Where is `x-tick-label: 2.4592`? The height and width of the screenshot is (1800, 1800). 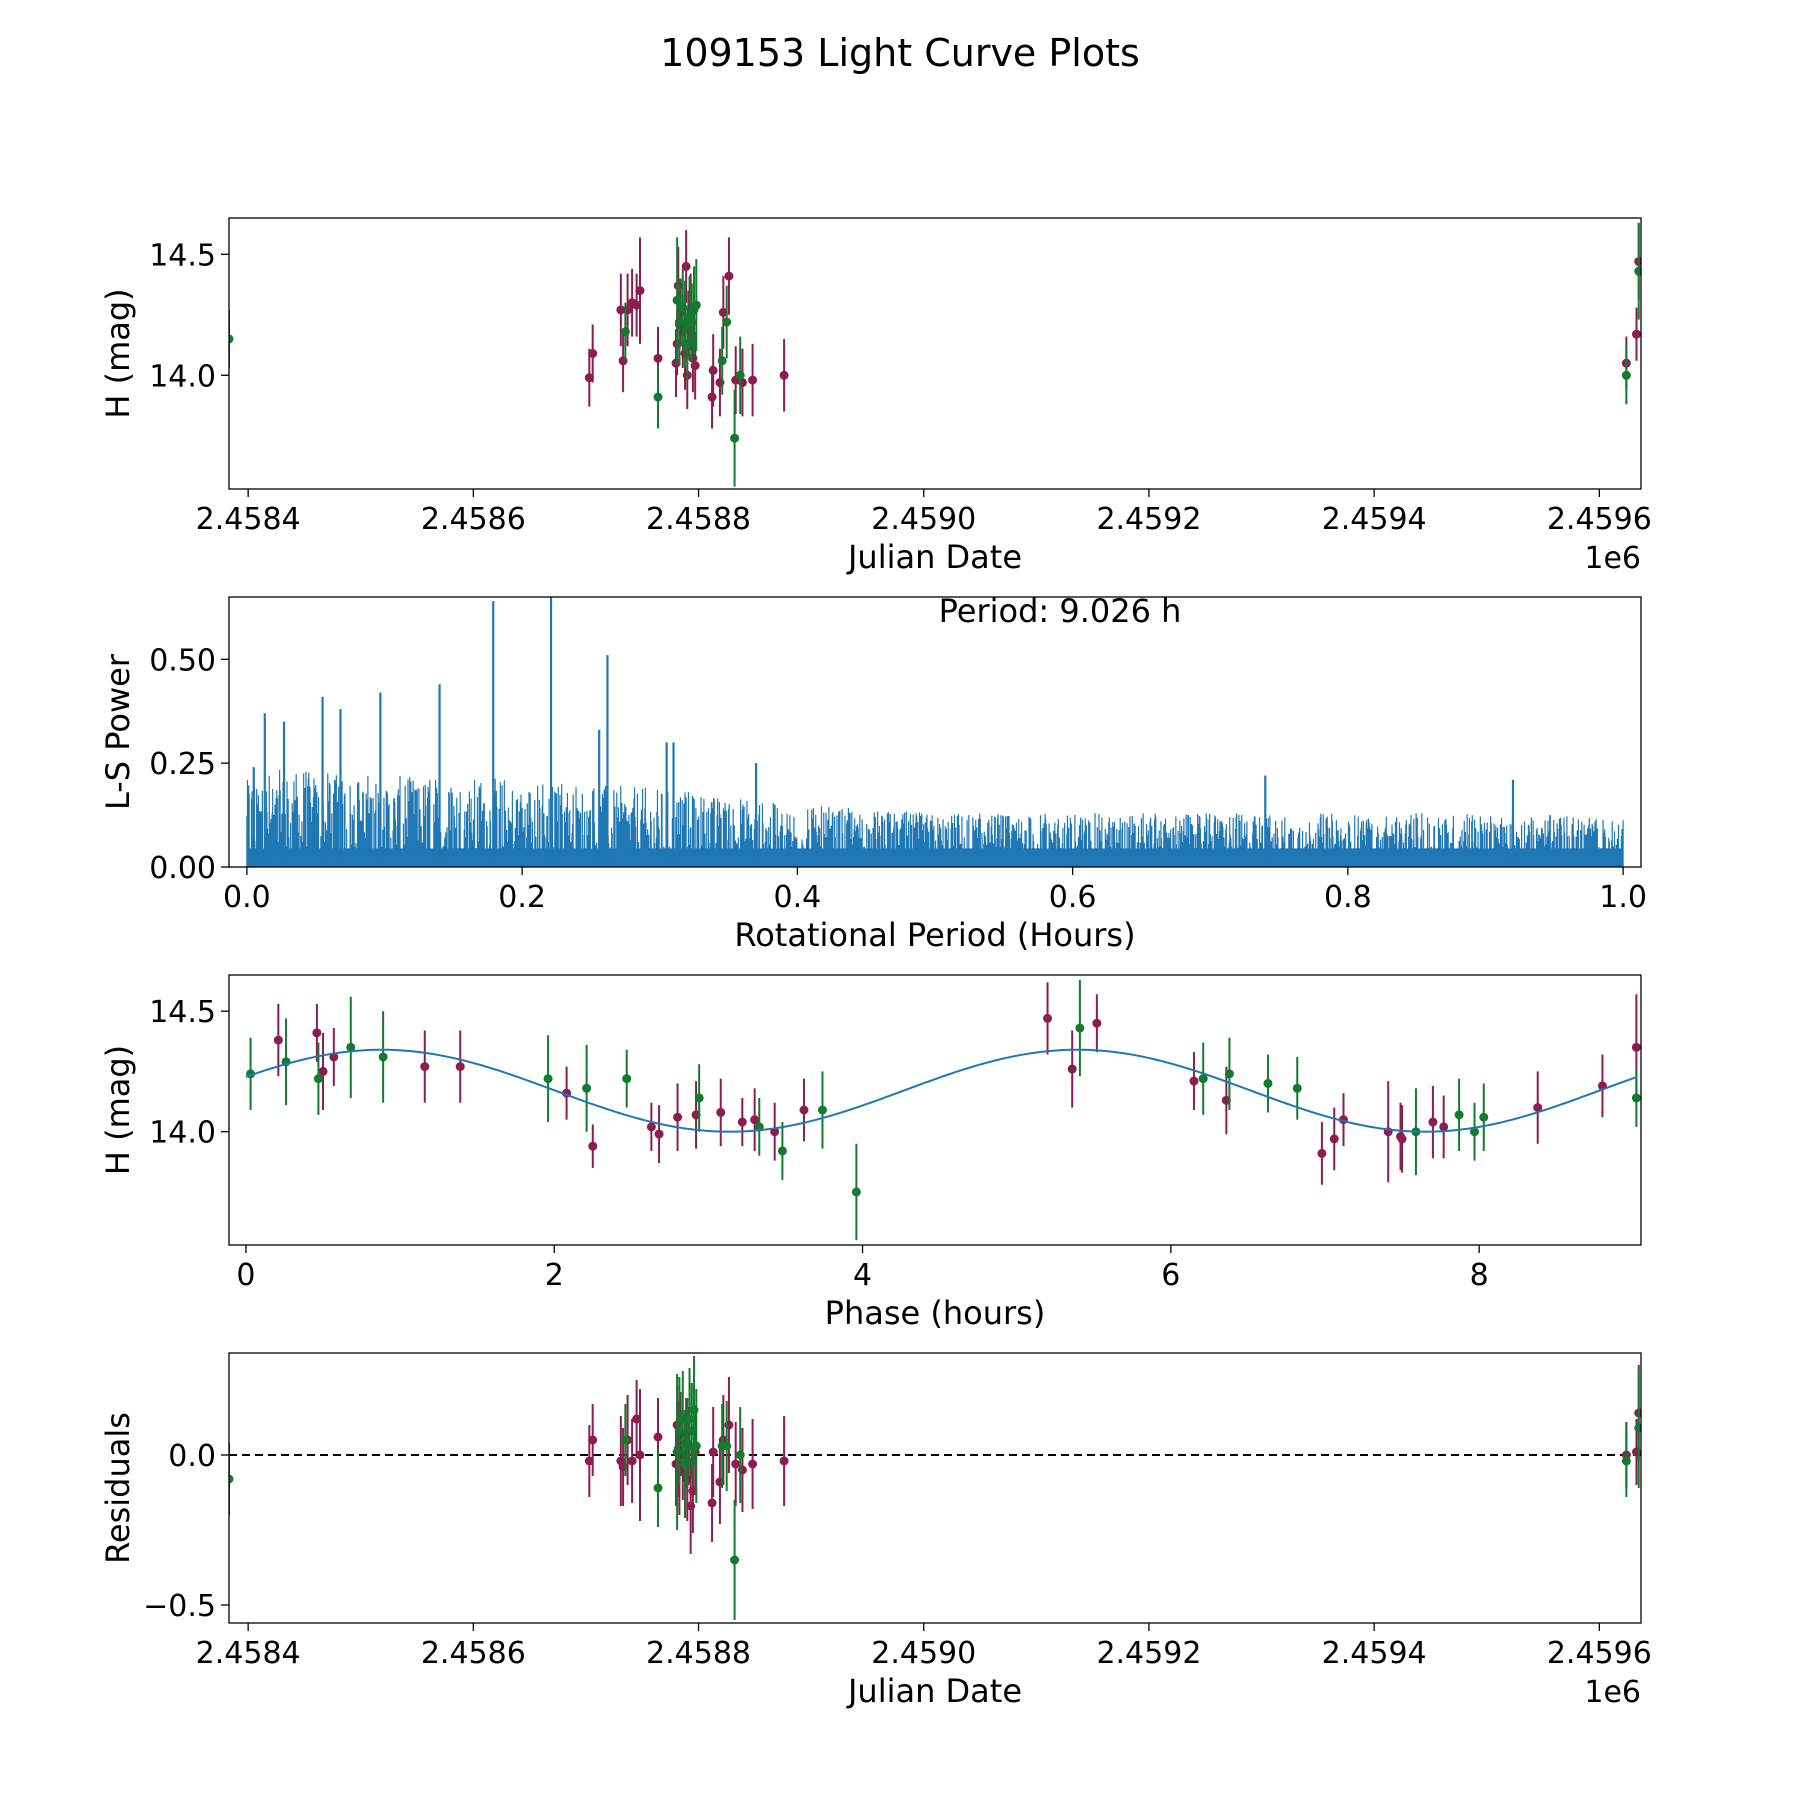 x-tick-label: 2.4592 is located at coordinates (1148, 519).